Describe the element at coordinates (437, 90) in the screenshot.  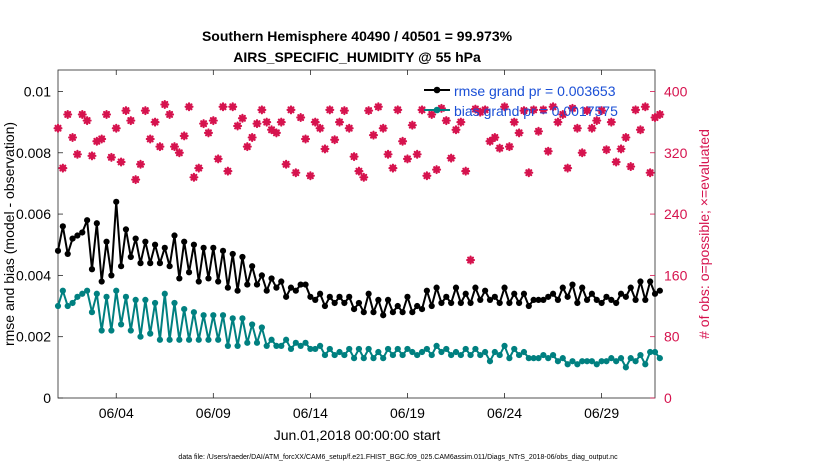
I see `legend-rmse-marker` at that location.